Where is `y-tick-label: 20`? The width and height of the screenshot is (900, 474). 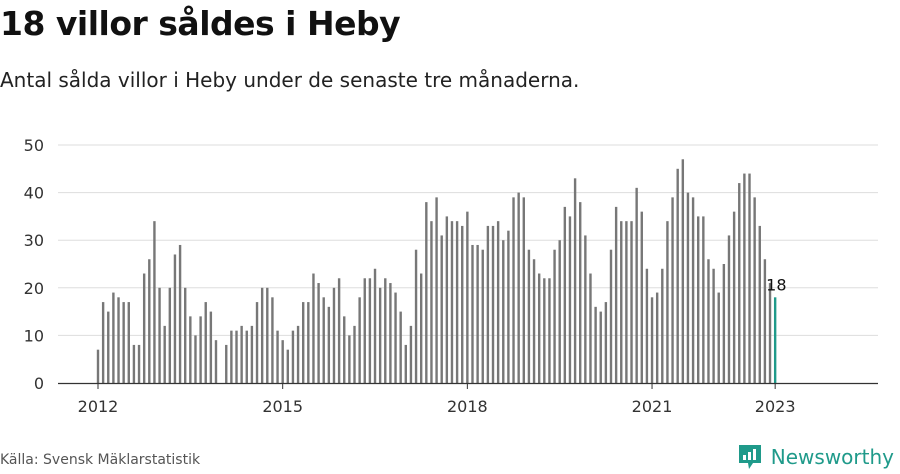 y-tick-label: 20 is located at coordinates (34, 288).